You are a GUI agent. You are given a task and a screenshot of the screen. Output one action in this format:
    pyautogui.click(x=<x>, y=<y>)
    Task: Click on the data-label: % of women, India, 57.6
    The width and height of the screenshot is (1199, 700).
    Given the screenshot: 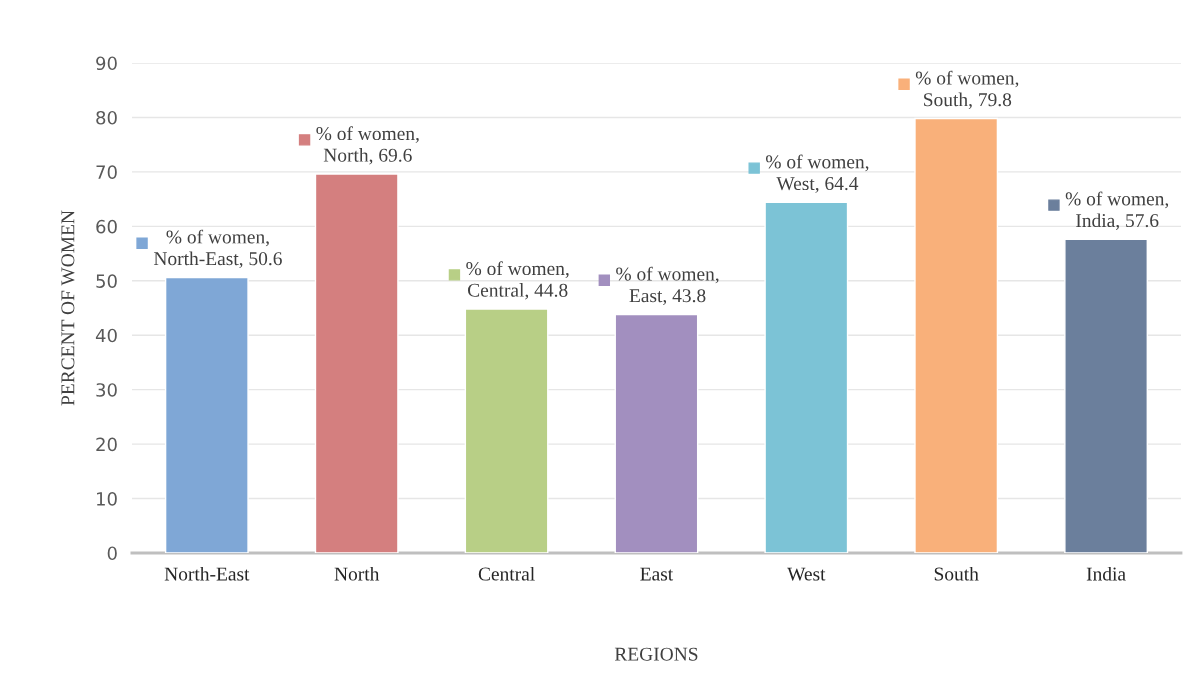 What is the action you would take?
    pyautogui.click(x=1117, y=210)
    